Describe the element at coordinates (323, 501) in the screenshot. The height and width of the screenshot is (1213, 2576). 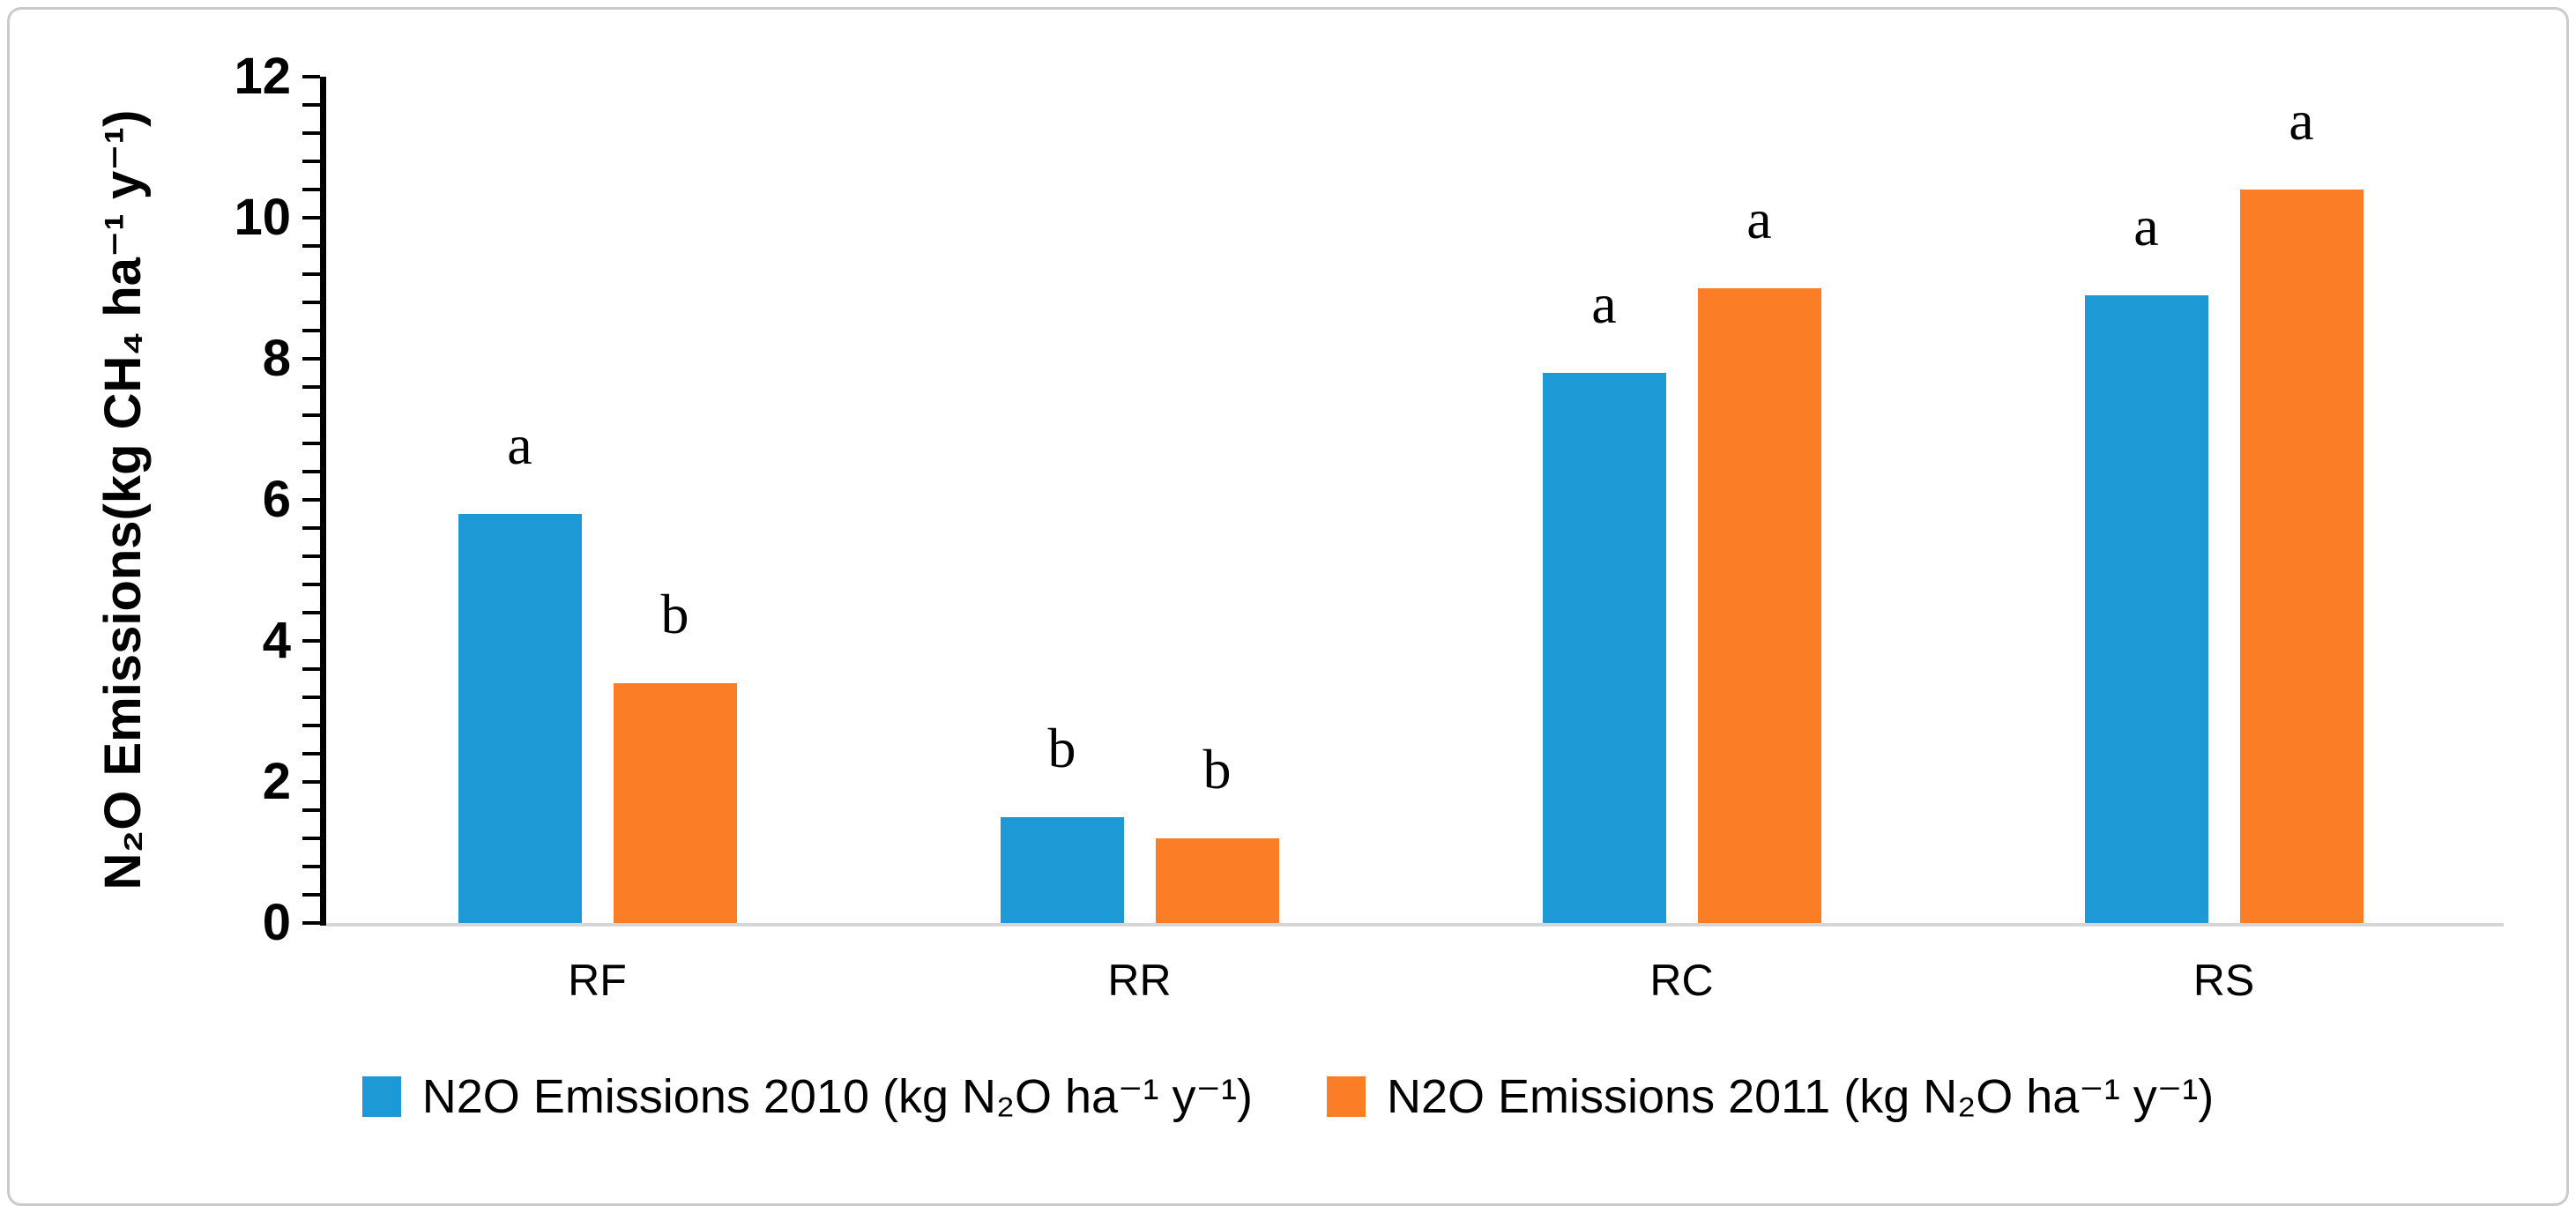
I see `y-axis-line` at that location.